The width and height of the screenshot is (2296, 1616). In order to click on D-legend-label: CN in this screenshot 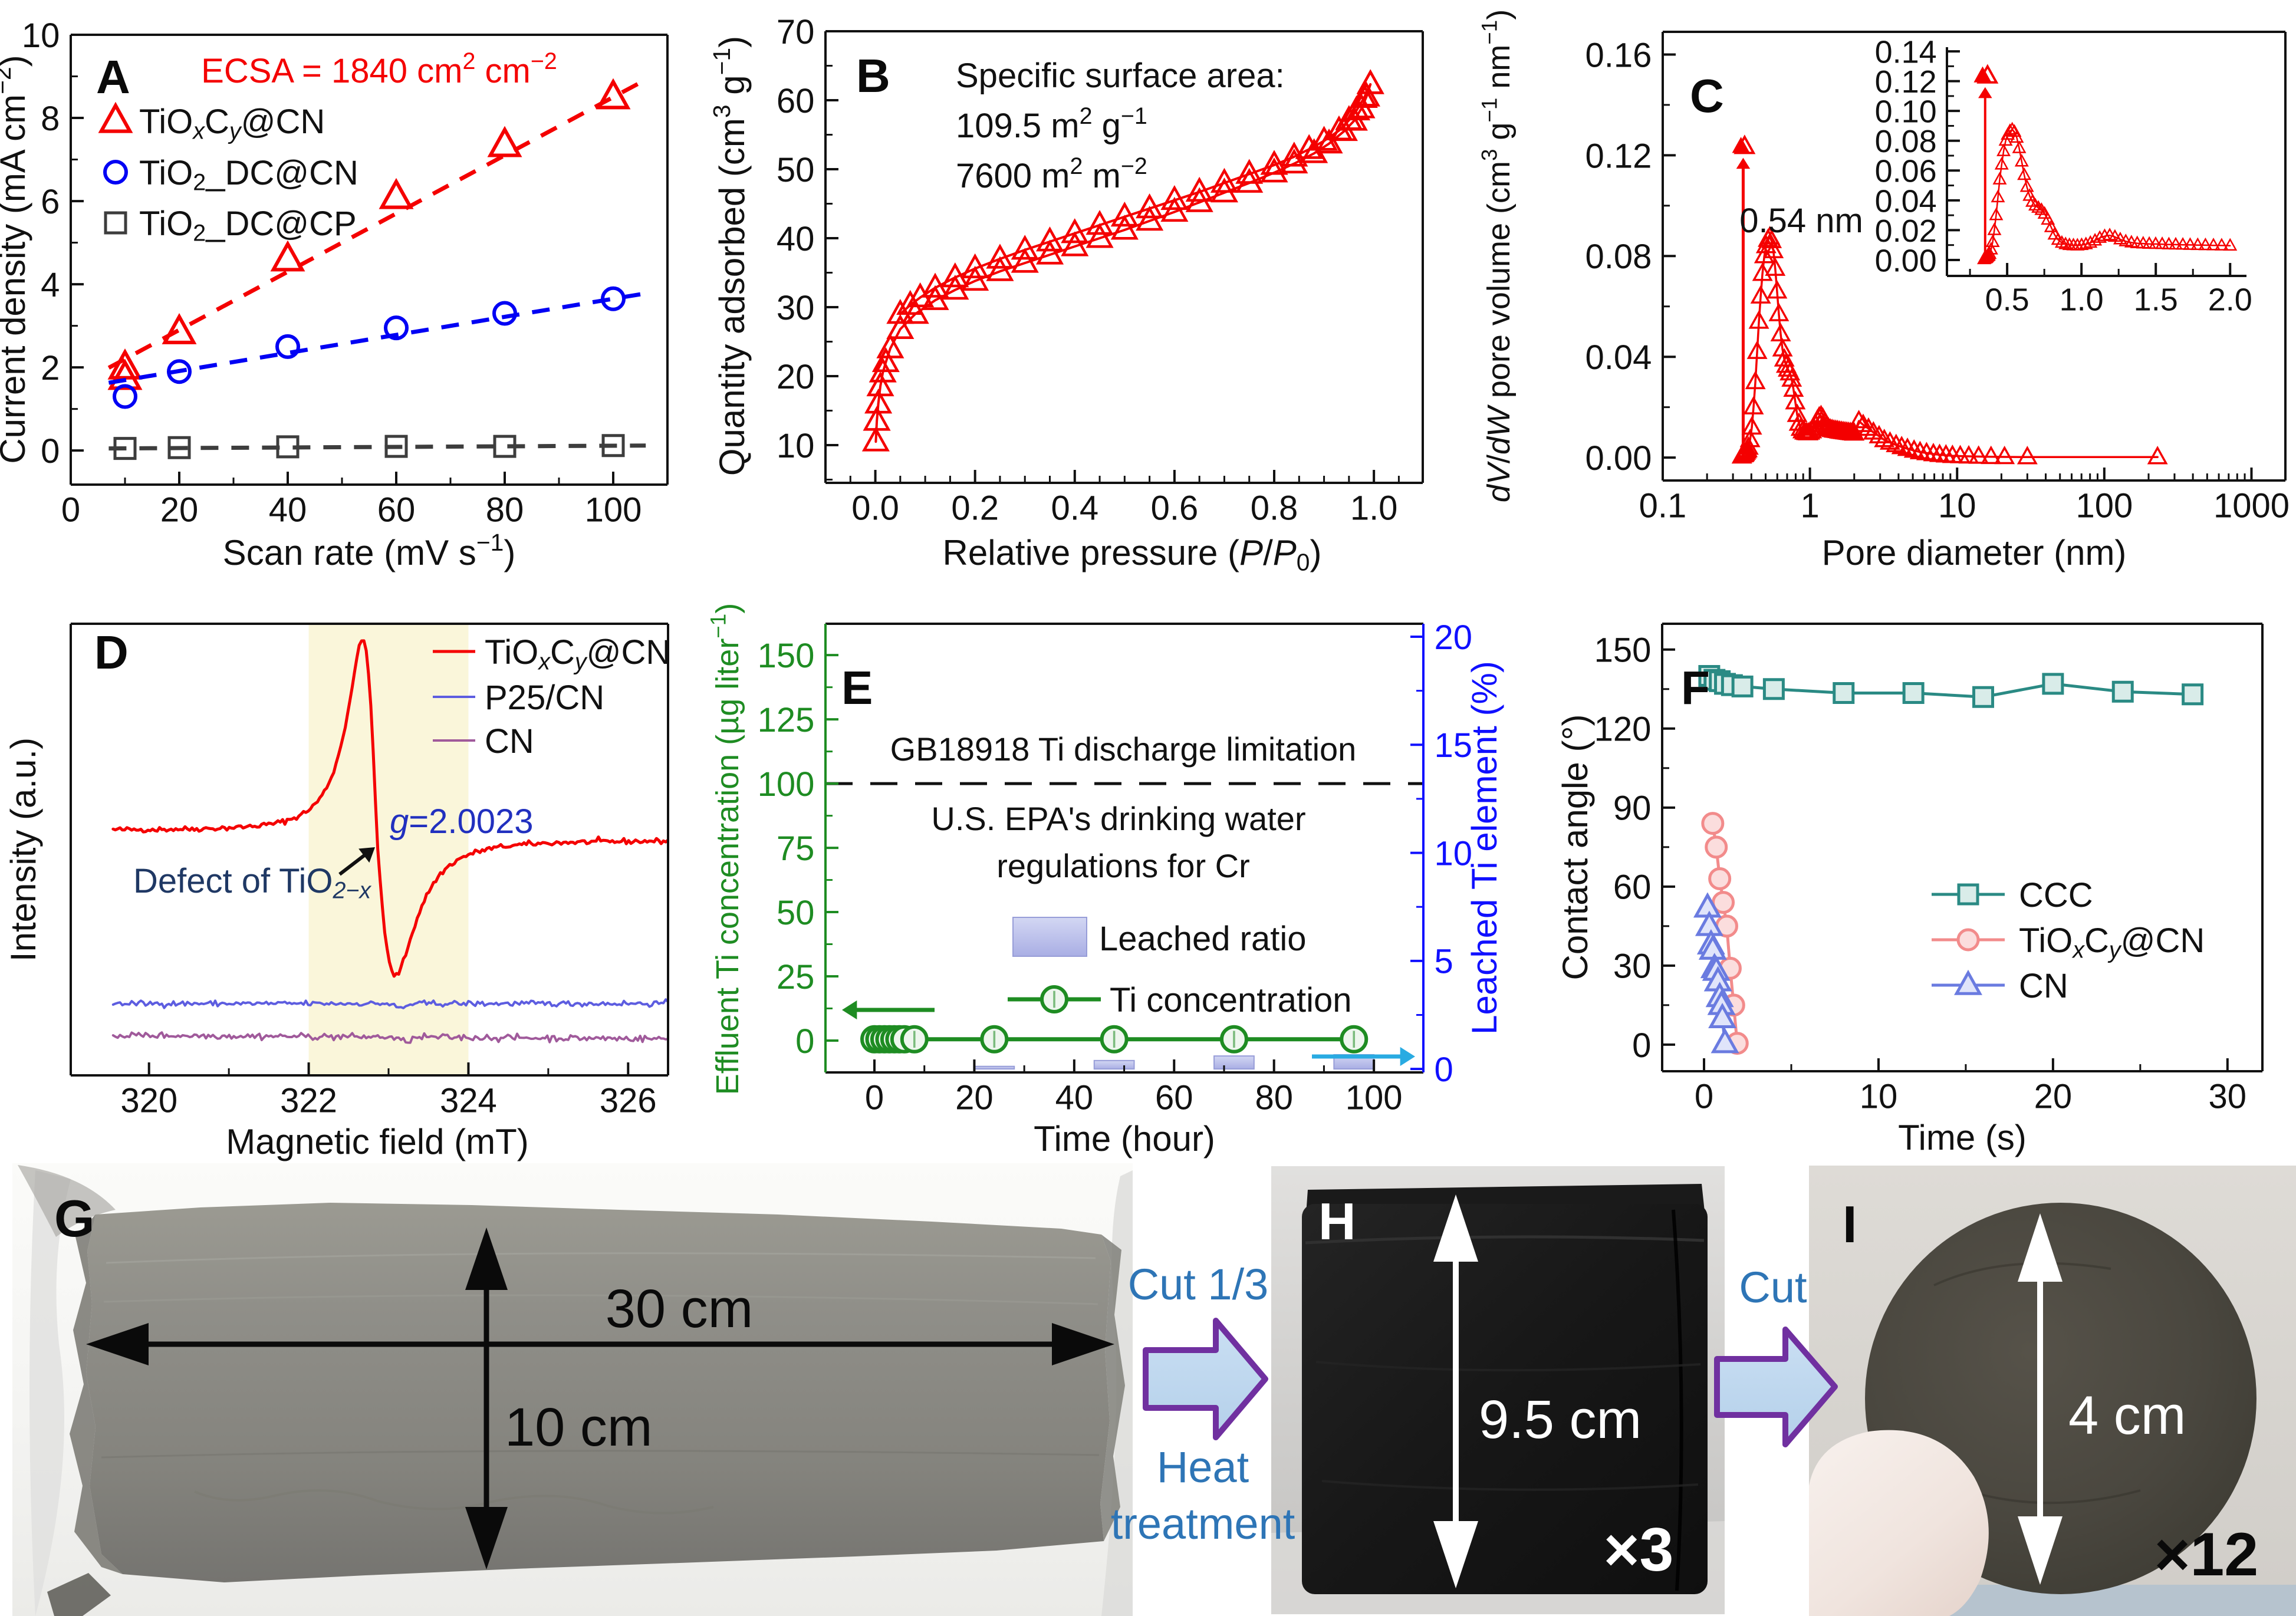, I will do `click(510, 741)`.